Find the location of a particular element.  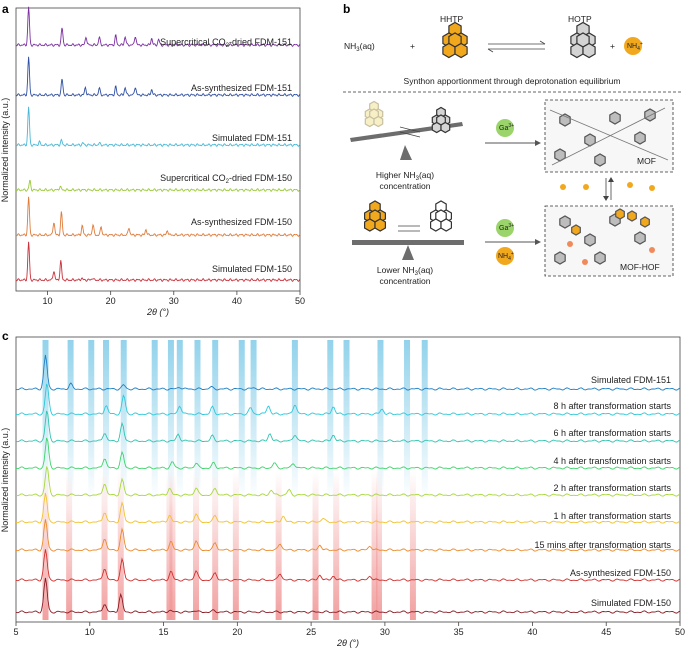

nh4-label-lower: NH4+ is located at coordinates (506, 256).